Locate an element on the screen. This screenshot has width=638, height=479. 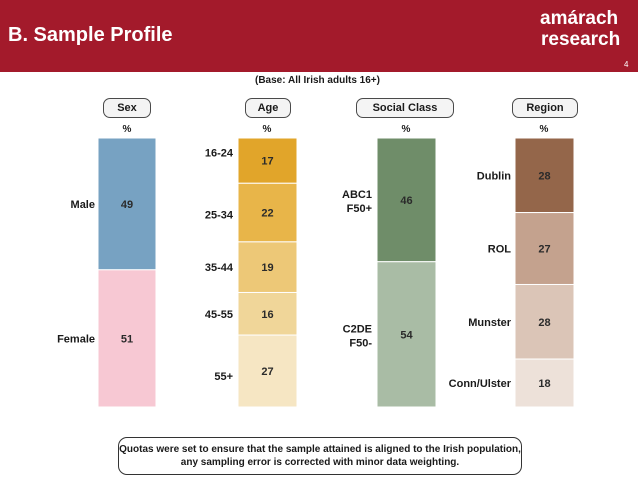
logo-text-line2: research is located at coordinates (581, 39).